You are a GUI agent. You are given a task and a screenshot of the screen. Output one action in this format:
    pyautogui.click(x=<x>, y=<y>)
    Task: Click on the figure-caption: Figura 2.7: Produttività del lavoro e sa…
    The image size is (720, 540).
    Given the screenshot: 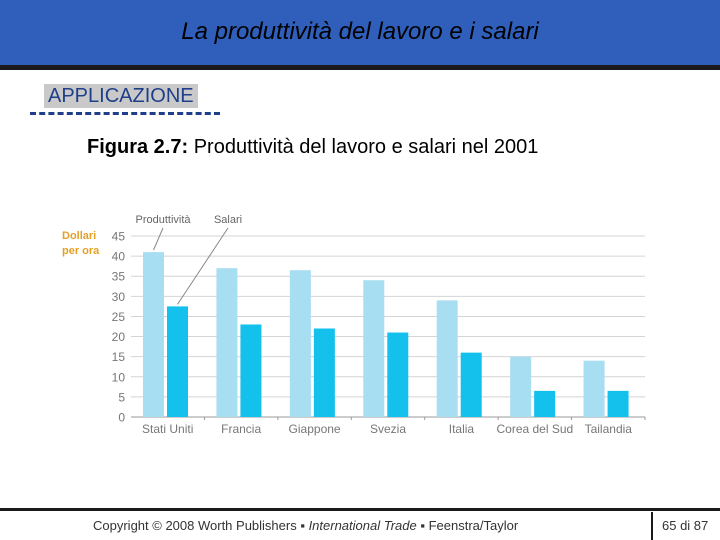 What is the action you would take?
    pyautogui.click(x=312, y=147)
    